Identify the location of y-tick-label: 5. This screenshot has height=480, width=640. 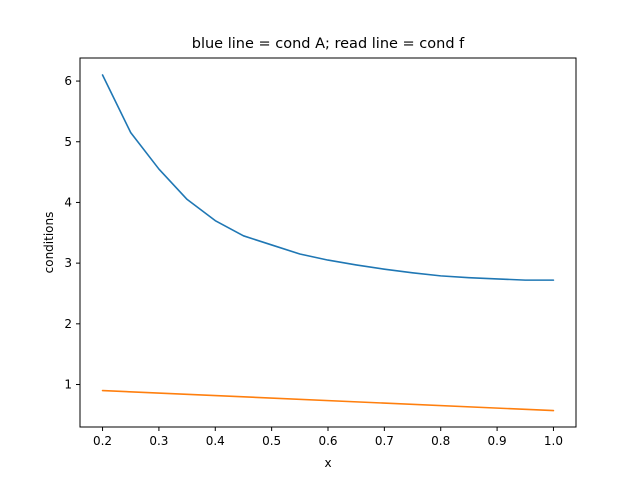
(68, 142).